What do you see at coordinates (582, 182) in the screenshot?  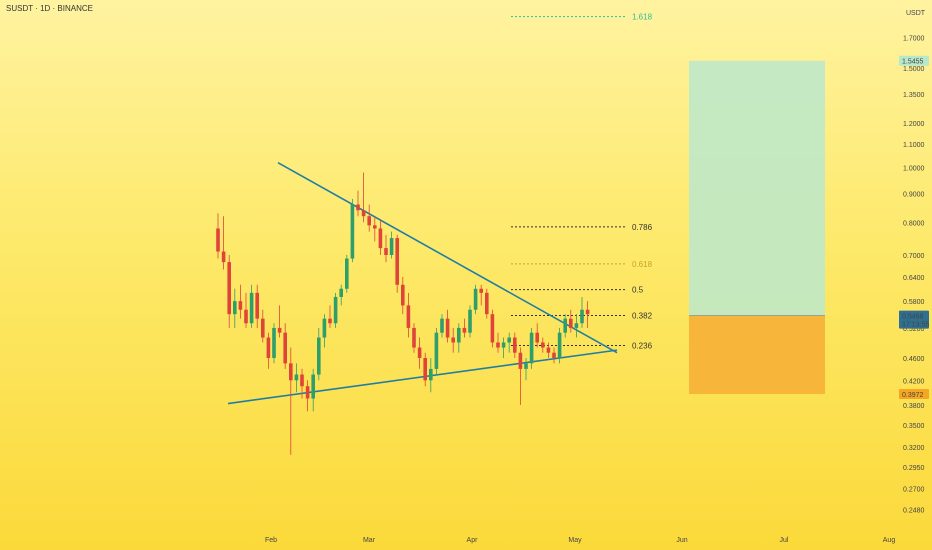 I see `fib-levels: 1.618 0.786 0.618 0.5 0.382 0.236` at bounding box center [582, 182].